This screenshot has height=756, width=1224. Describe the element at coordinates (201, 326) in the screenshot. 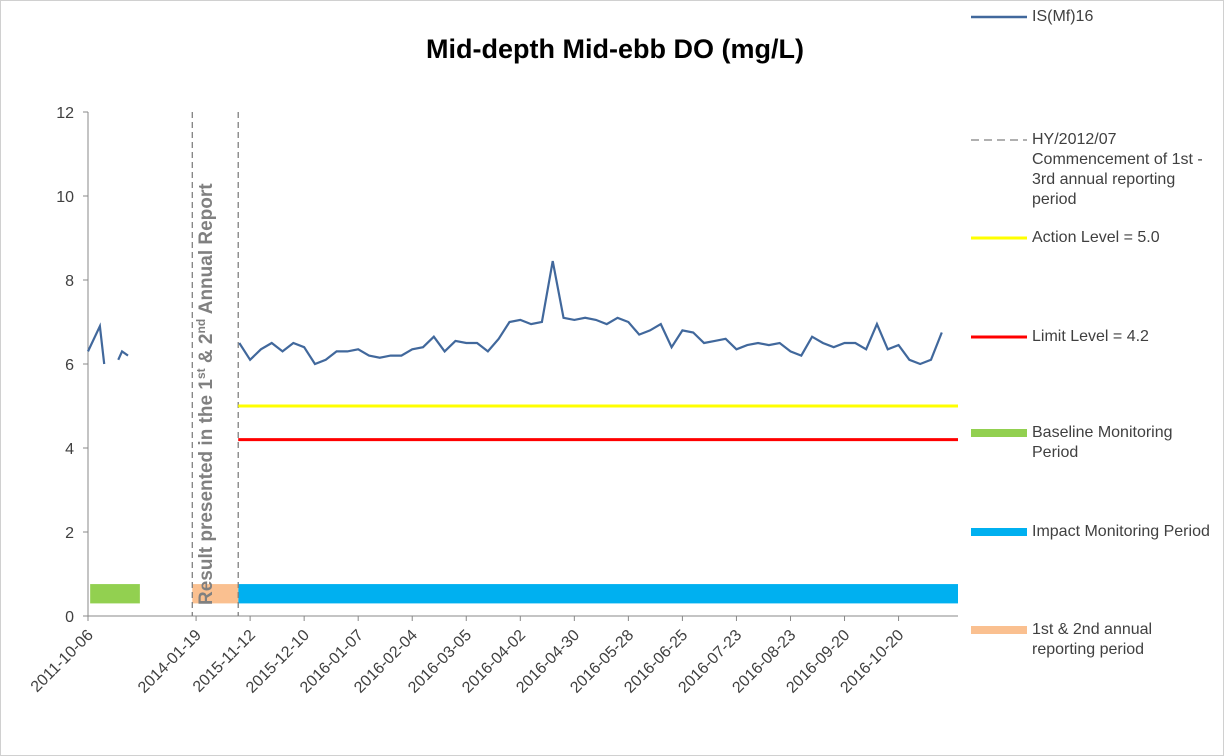

I see `annotation-part: nd` at that location.